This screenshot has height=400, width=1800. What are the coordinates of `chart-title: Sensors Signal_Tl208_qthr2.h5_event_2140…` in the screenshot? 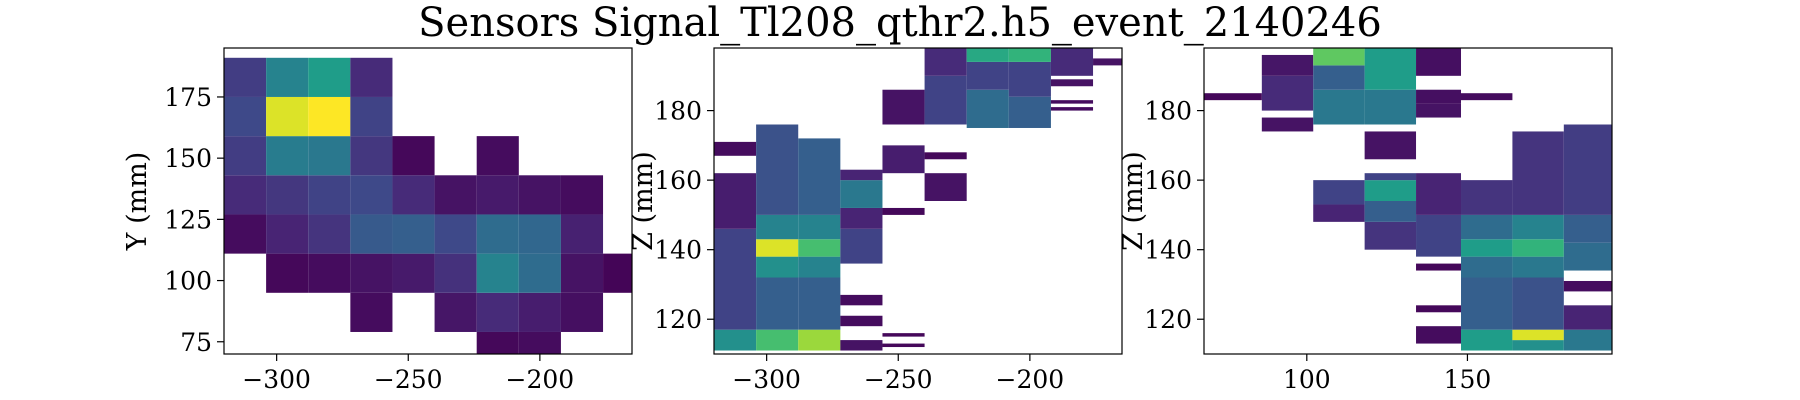 It's located at (900, 23).